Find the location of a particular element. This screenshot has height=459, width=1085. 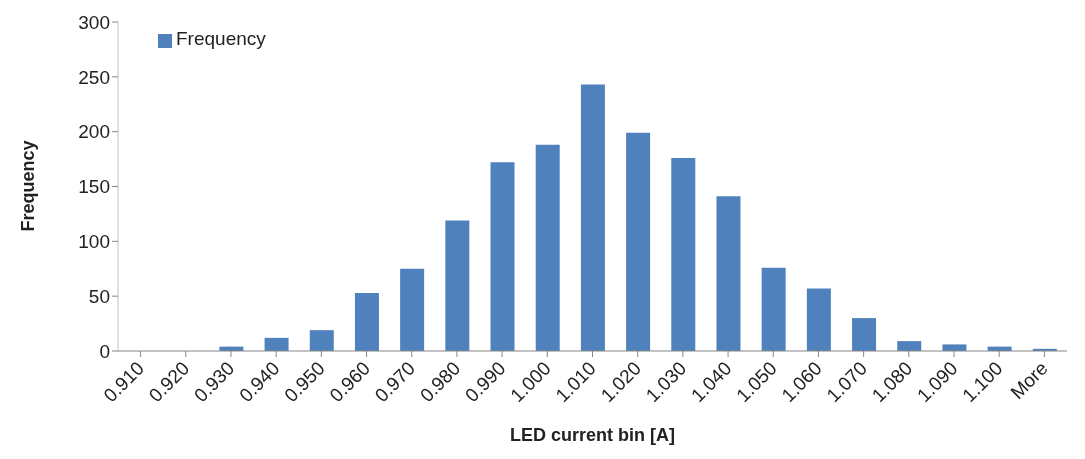

y-tick-label: 250 is located at coordinates (94, 77).